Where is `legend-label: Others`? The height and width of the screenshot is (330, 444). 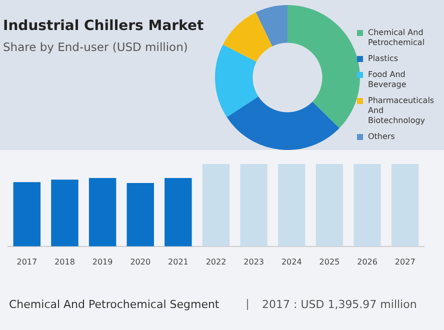 legend-label: Others is located at coordinates (381, 137).